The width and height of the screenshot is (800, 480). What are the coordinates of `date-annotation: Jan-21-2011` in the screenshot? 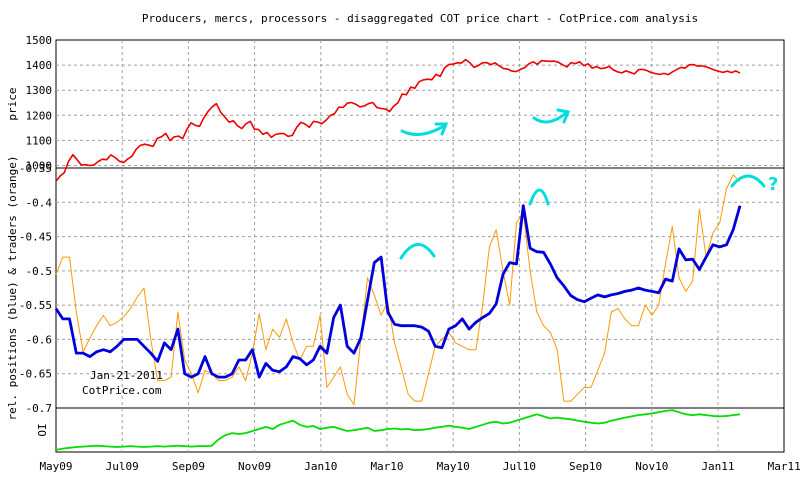 It's located at (126, 375).